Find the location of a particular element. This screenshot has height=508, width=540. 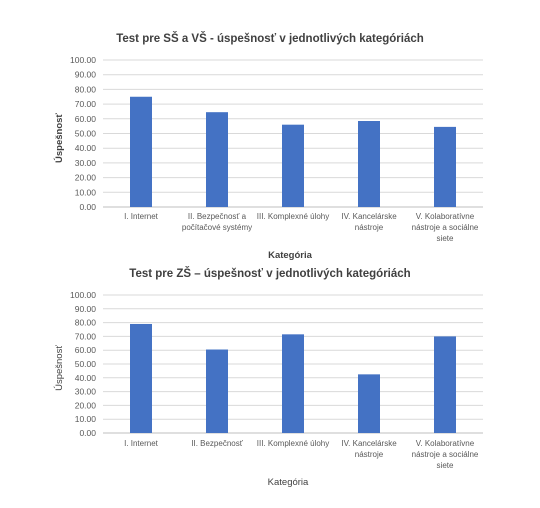

chart-top-ytick-label: 60.00 is located at coordinates (86, 119).